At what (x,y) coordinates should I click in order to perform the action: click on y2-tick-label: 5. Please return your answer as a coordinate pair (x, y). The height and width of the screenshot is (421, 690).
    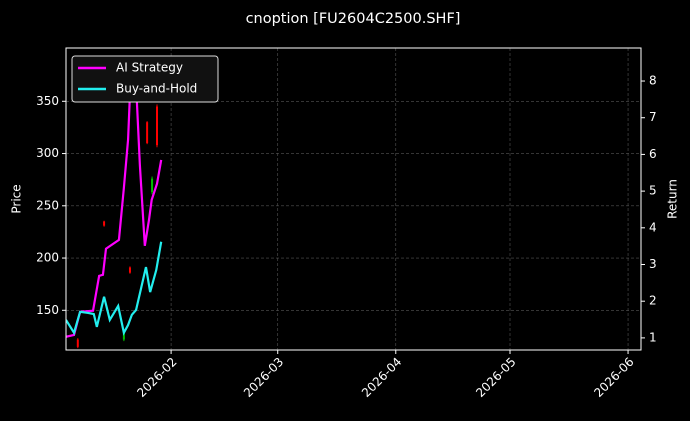
    Looking at the image, I should click on (653, 191).